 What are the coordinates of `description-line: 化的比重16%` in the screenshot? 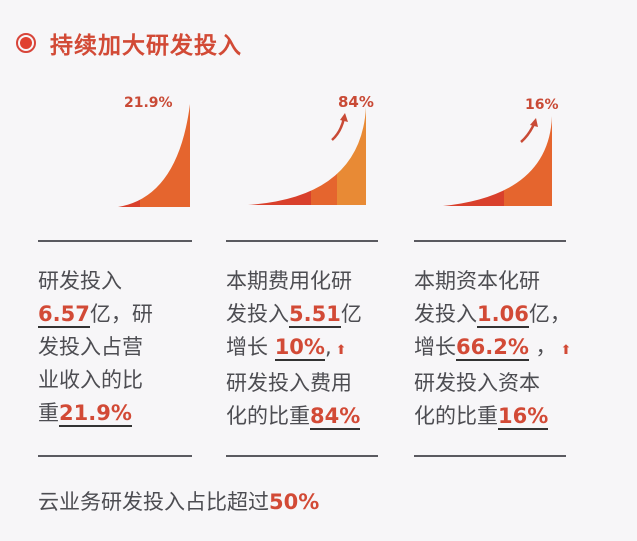 It's located at (492, 416).